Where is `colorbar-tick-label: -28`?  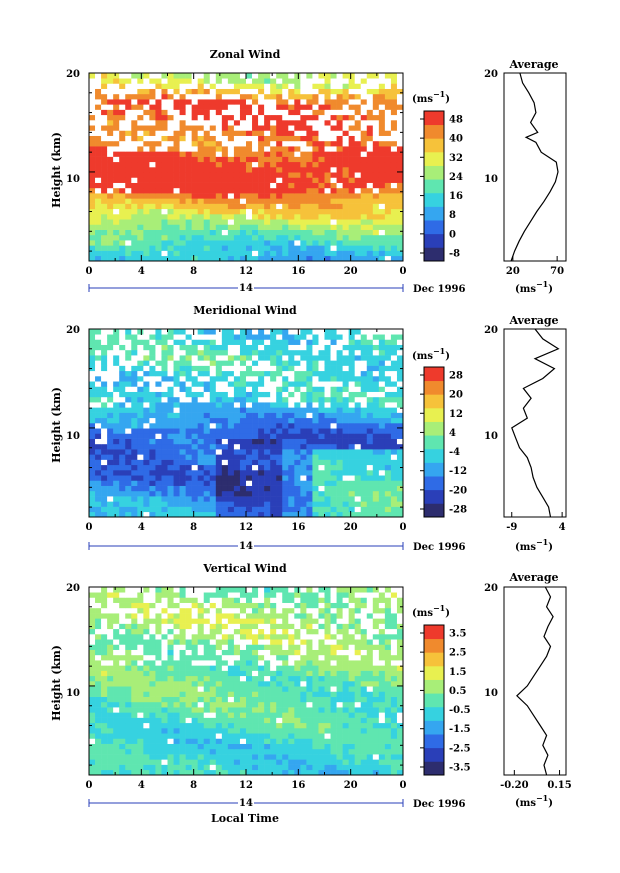
colorbar-tick-label: -28 is located at coordinates (458, 510).